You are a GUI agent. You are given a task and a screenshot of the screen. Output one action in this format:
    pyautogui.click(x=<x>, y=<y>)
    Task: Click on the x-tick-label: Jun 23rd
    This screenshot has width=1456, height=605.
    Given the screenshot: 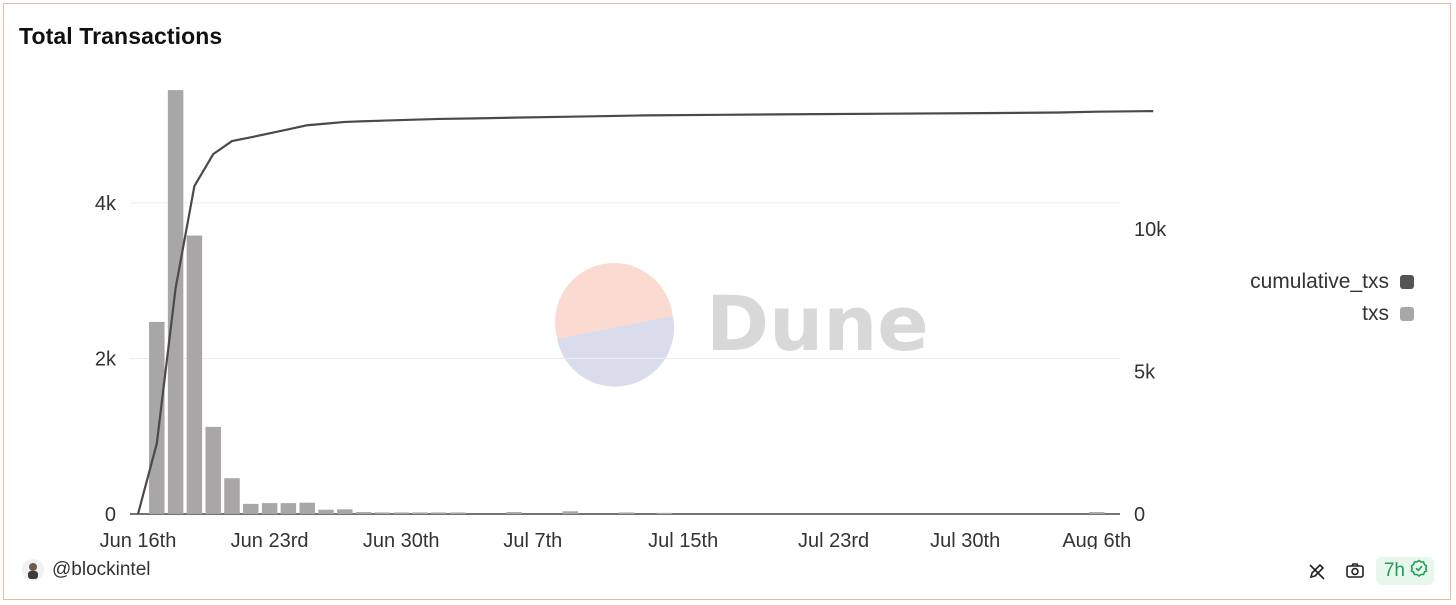 What is the action you would take?
    pyautogui.click(x=270, y=539)
    